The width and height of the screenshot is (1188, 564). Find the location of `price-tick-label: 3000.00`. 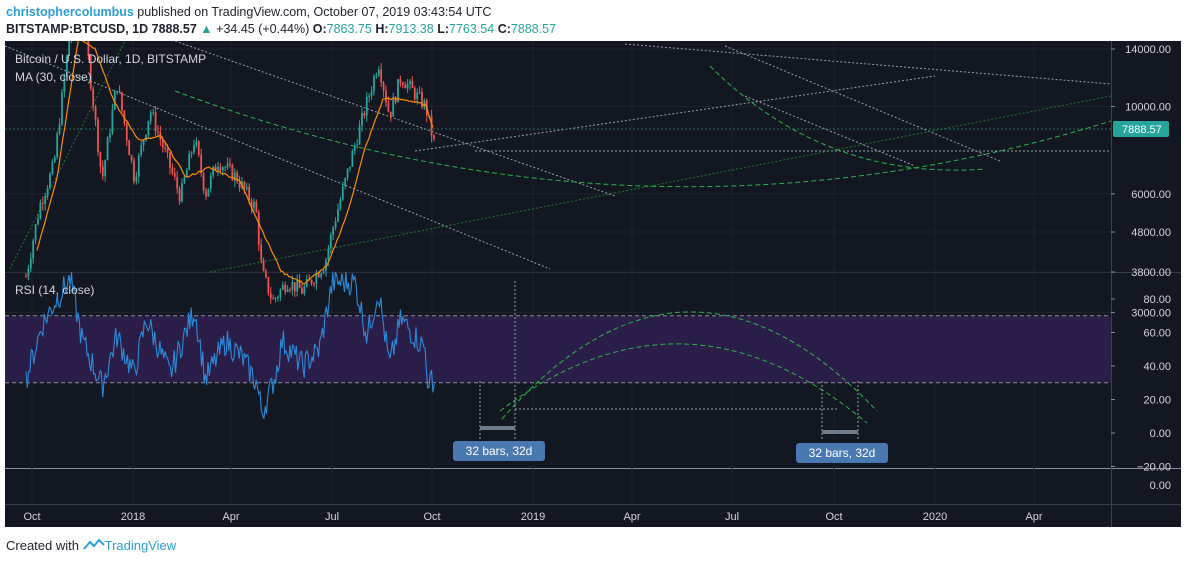

price-tick-label: 3000.00 is located at coordinates (1151, 313).